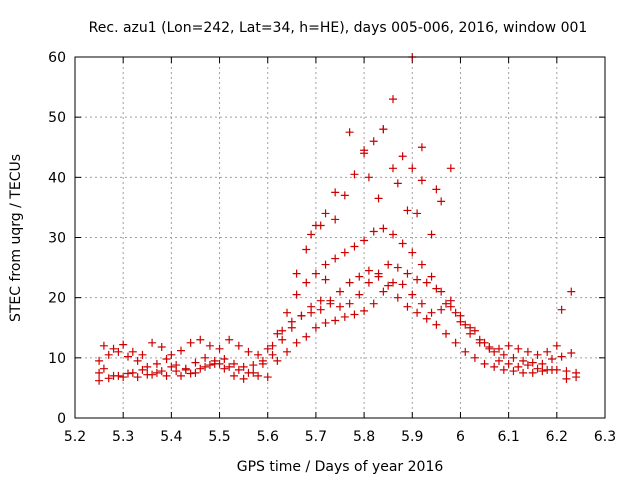  What do you see at coordinates (171, 437) in the screenshot?
I see `x-tick-label: 5.4` at bounding box center [171, 437].